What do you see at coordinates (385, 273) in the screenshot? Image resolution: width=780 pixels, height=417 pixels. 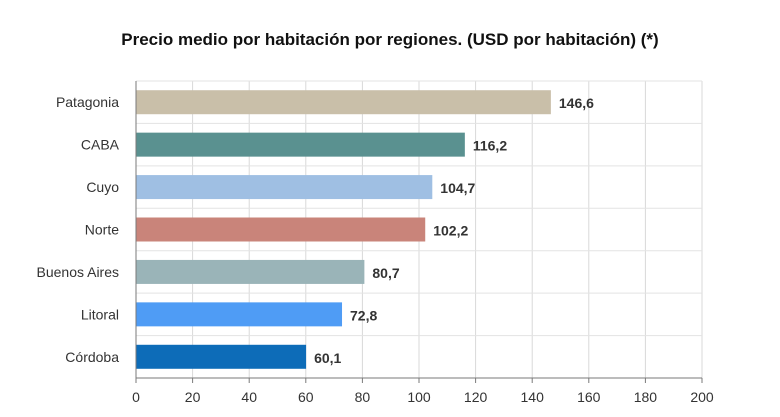 I see `value-label: 80,7` at bounding box center [385, 273].